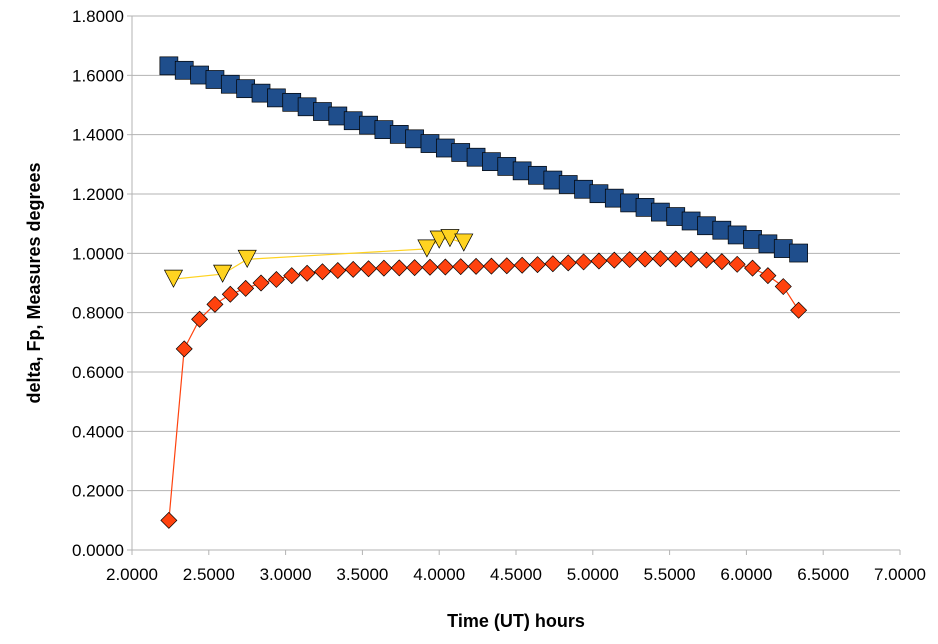 Image resolution: width=938 pixels, height=644 pixels. Describe the element at coordinates (746, 574) in the screenshot. I see `x-tick-label: 6.0000` at that location.